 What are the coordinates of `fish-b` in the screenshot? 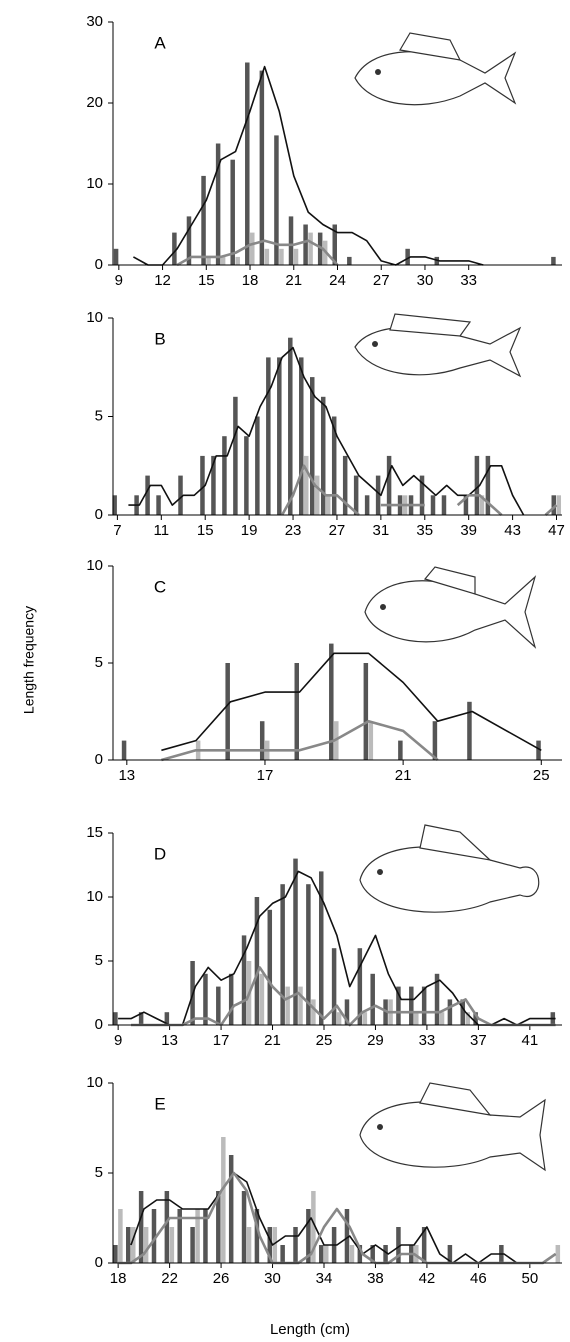 It's located at (438, 345).